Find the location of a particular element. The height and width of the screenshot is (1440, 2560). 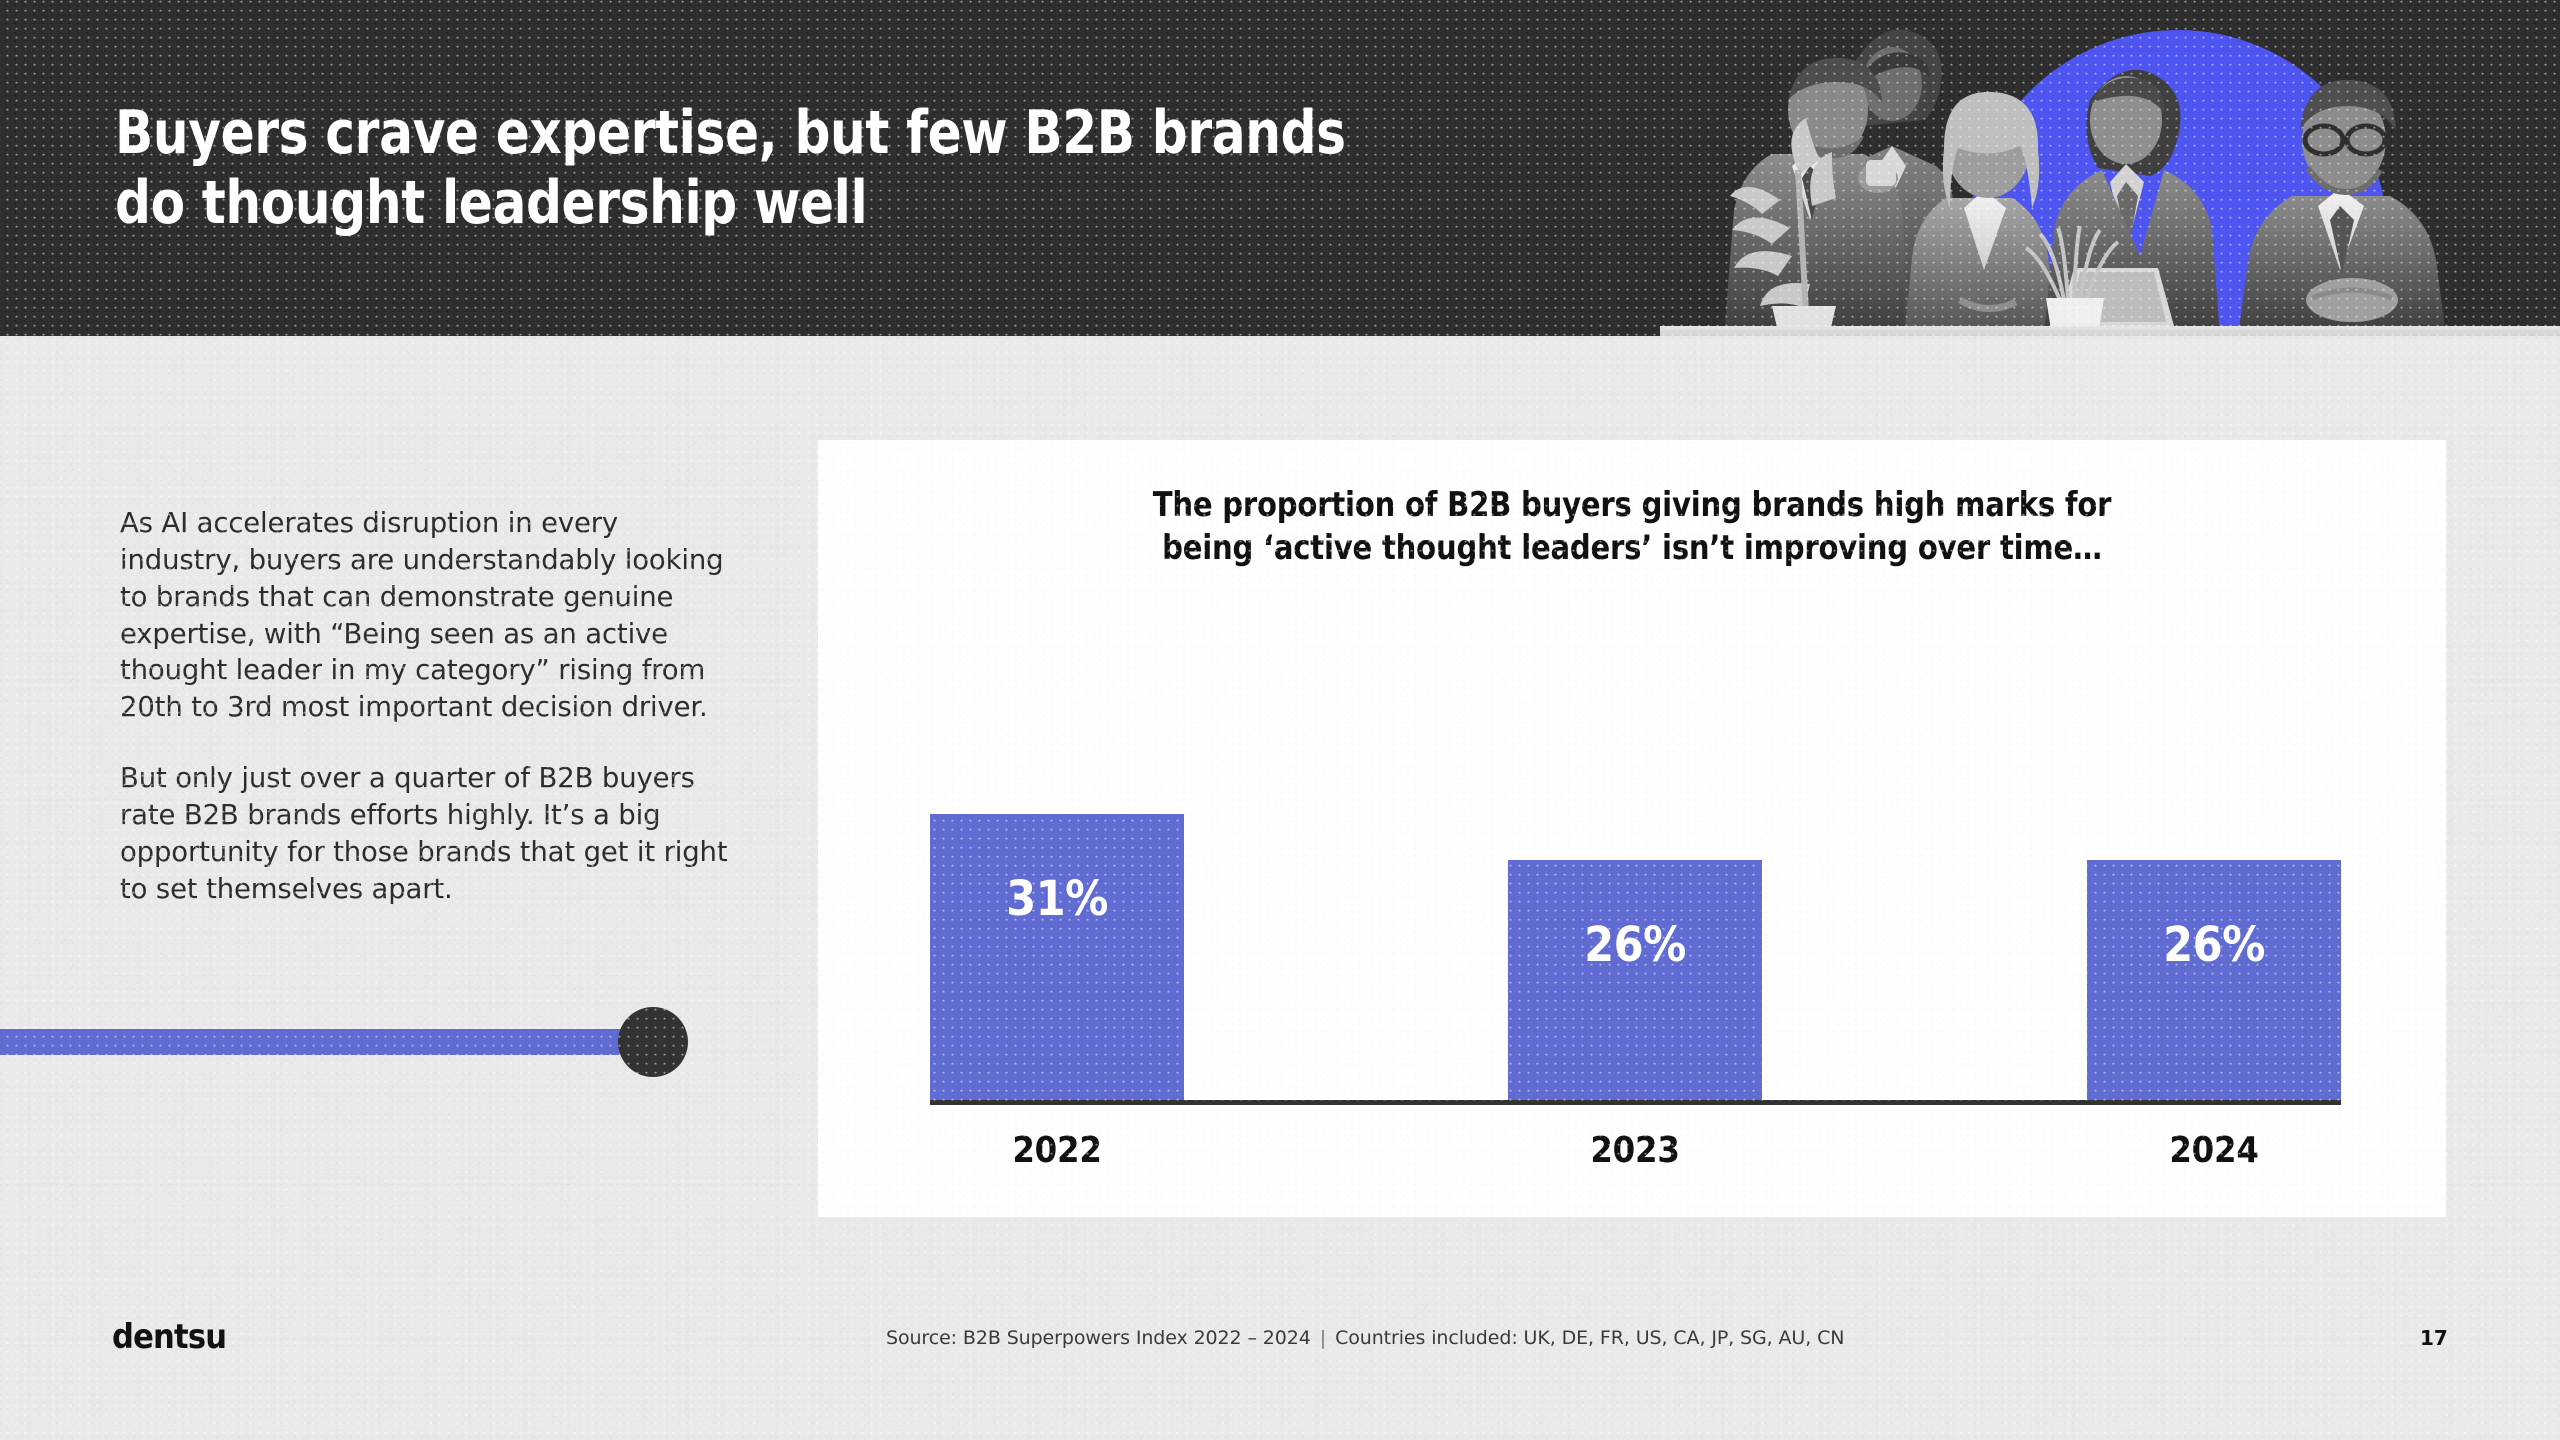

business-team-meeting-photo is located at coordinates (2110, 168).